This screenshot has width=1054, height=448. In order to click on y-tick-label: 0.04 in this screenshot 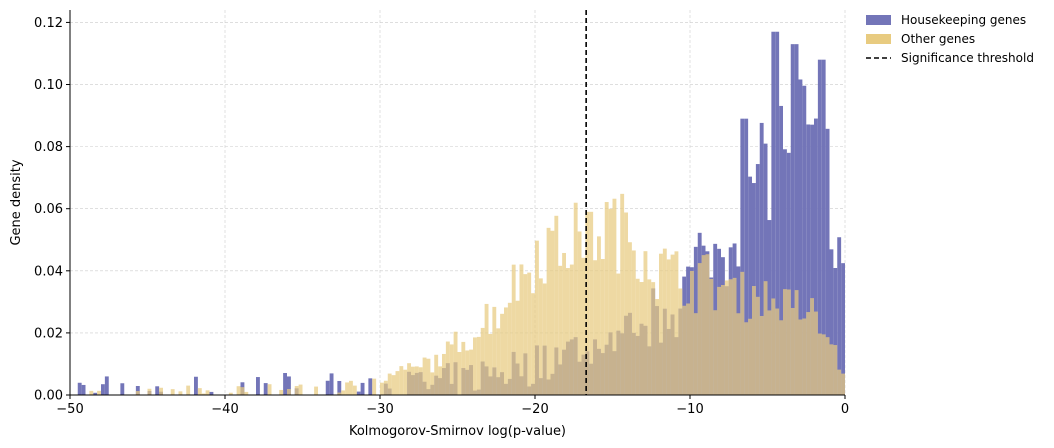, I will do `click(48, 271)`.